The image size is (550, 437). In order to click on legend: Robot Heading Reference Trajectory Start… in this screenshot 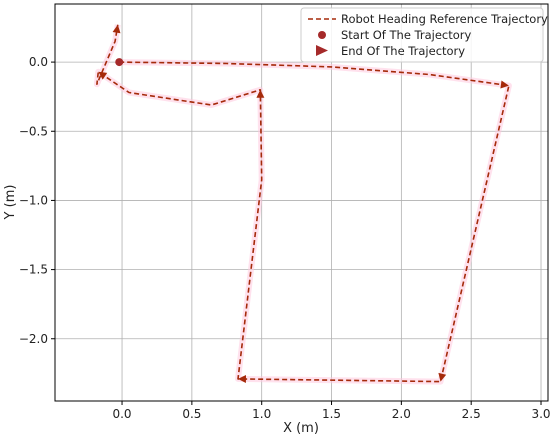, I will do `click(424, 35)`.